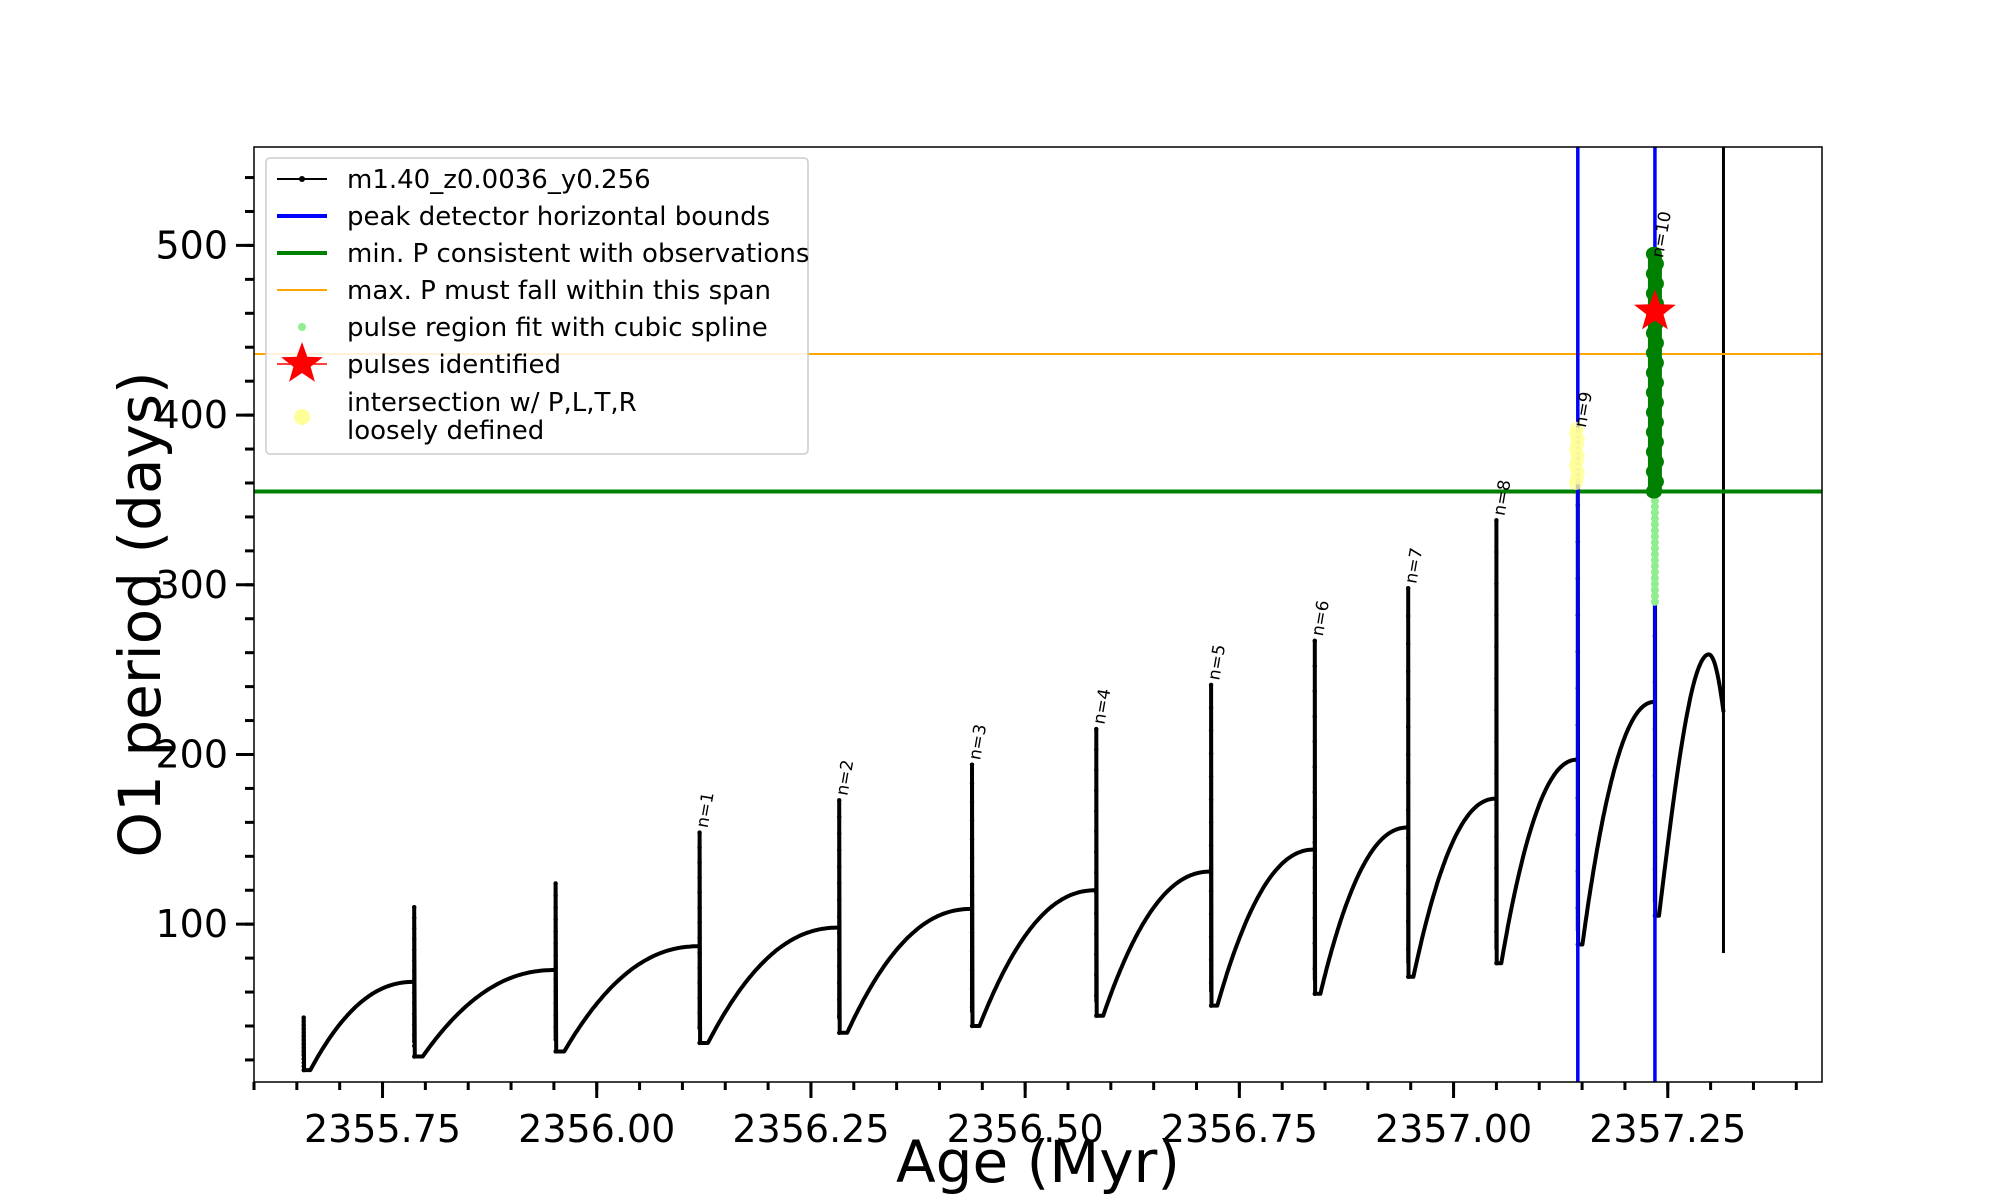 The height and width of the screenshot is (1200, 2000). I want to click on pulse-label: n=1, so click(706, 810).